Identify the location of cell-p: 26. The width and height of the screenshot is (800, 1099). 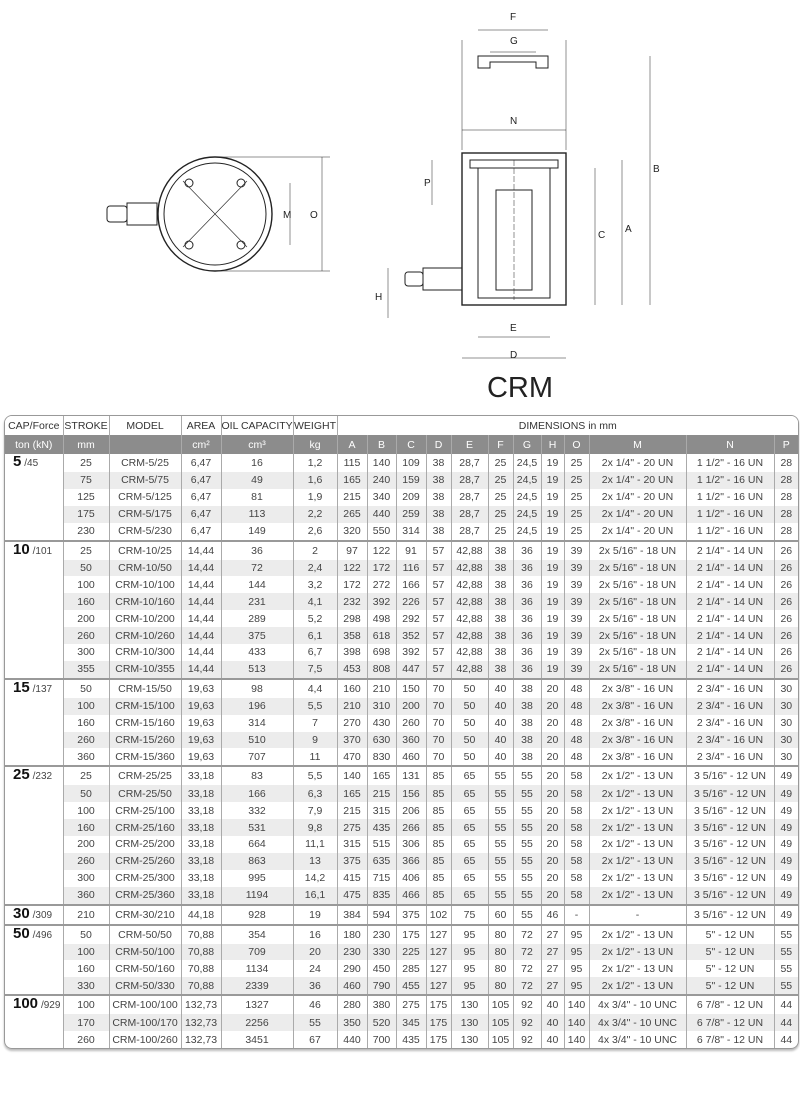
(785, 585).